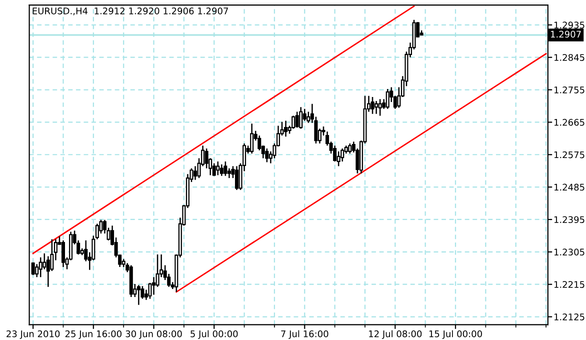  What do you see at coordinates (569, 220) in the screenshot?
I see `y-tick-label: 1.2395` at bounding box center [569, 220].